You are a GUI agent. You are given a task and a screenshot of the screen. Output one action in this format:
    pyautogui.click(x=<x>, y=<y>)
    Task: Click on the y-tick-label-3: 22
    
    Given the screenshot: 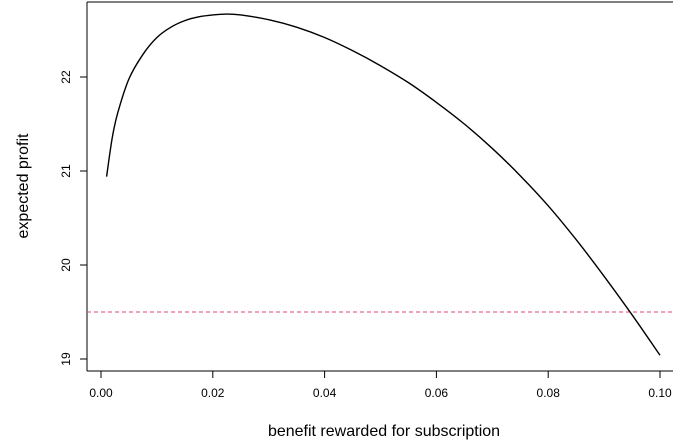 What is the action you would take?
    pyautogui.click(x=66, y=77)
    